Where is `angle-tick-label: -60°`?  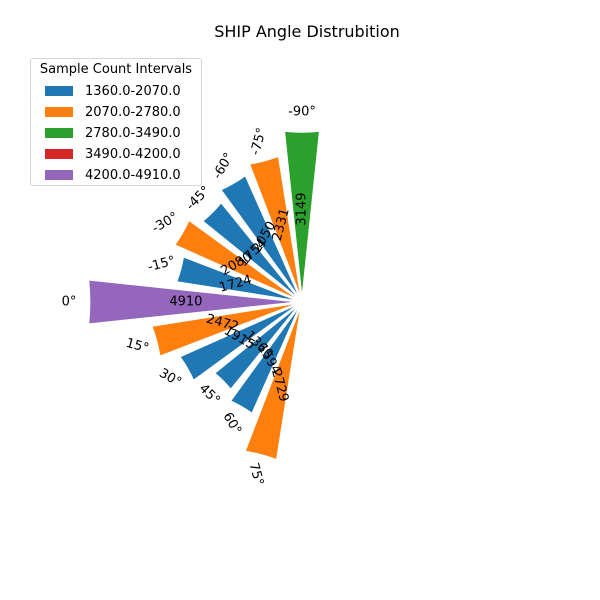
angle-tick-label: -60° is located at coordinates (223, 166).